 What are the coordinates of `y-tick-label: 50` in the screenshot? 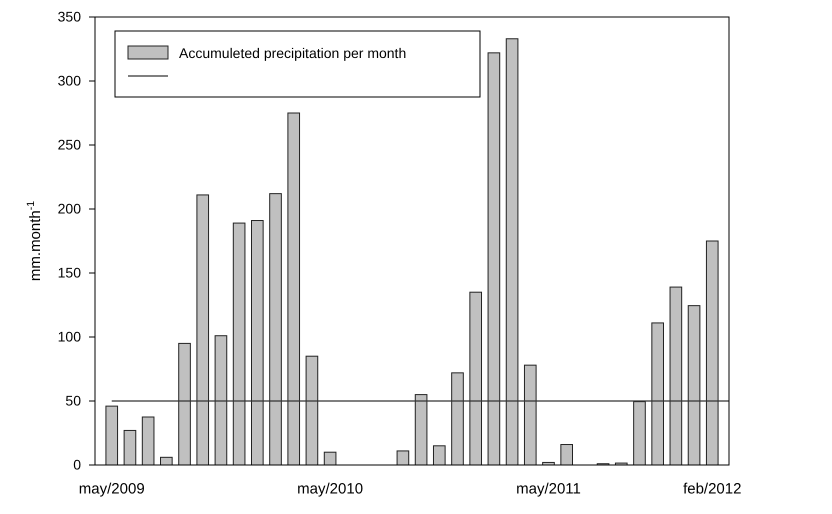 It's located at (73, 400).